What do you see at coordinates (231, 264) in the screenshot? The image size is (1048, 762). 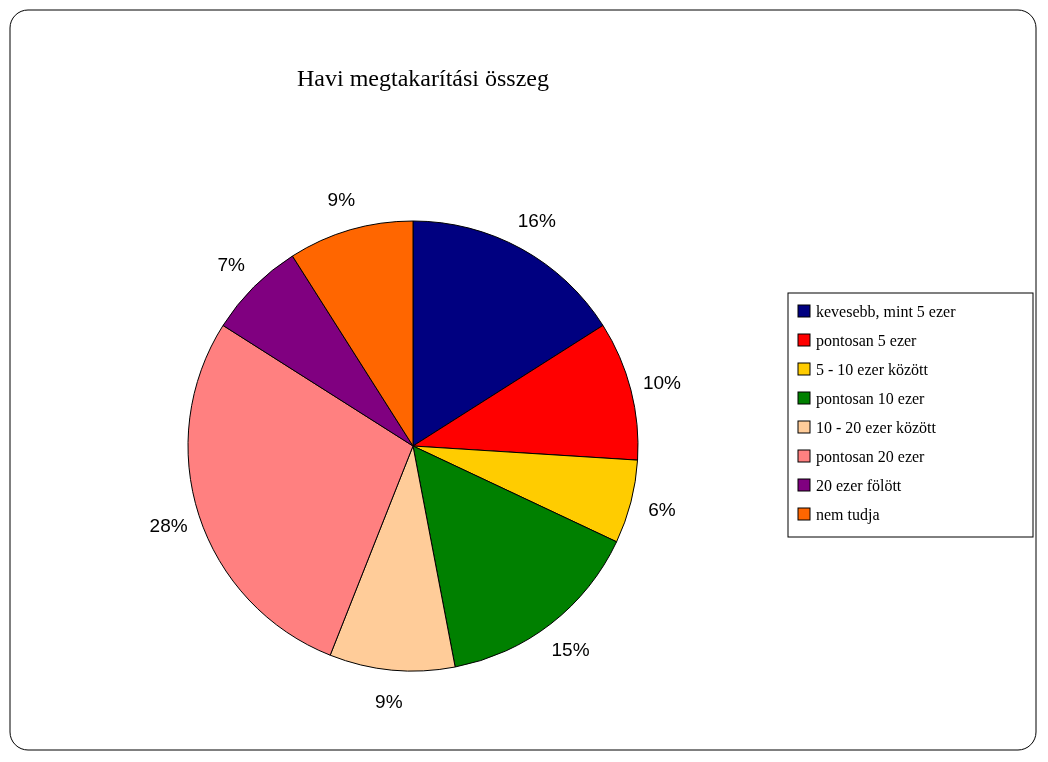 I see `data-label: 7%` at bounding box center [231, 264].